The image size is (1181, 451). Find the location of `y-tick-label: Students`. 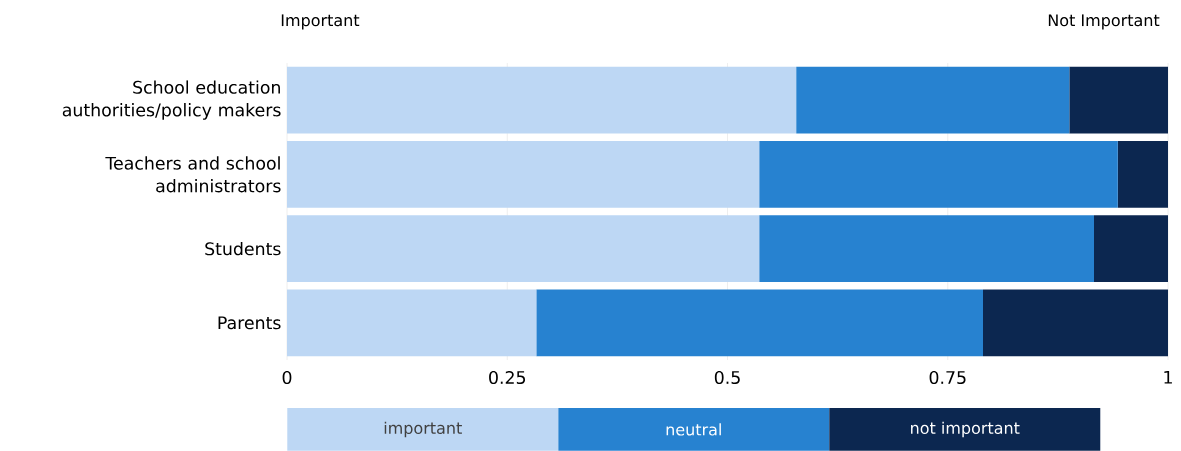

y-tick-label: Students is located at coordinates (243, 248).